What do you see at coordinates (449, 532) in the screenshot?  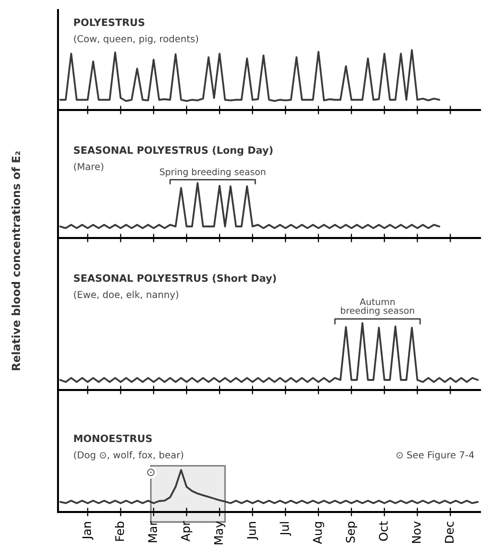 I see `x-tick-label: Dec` at bounding box center [449, 532].